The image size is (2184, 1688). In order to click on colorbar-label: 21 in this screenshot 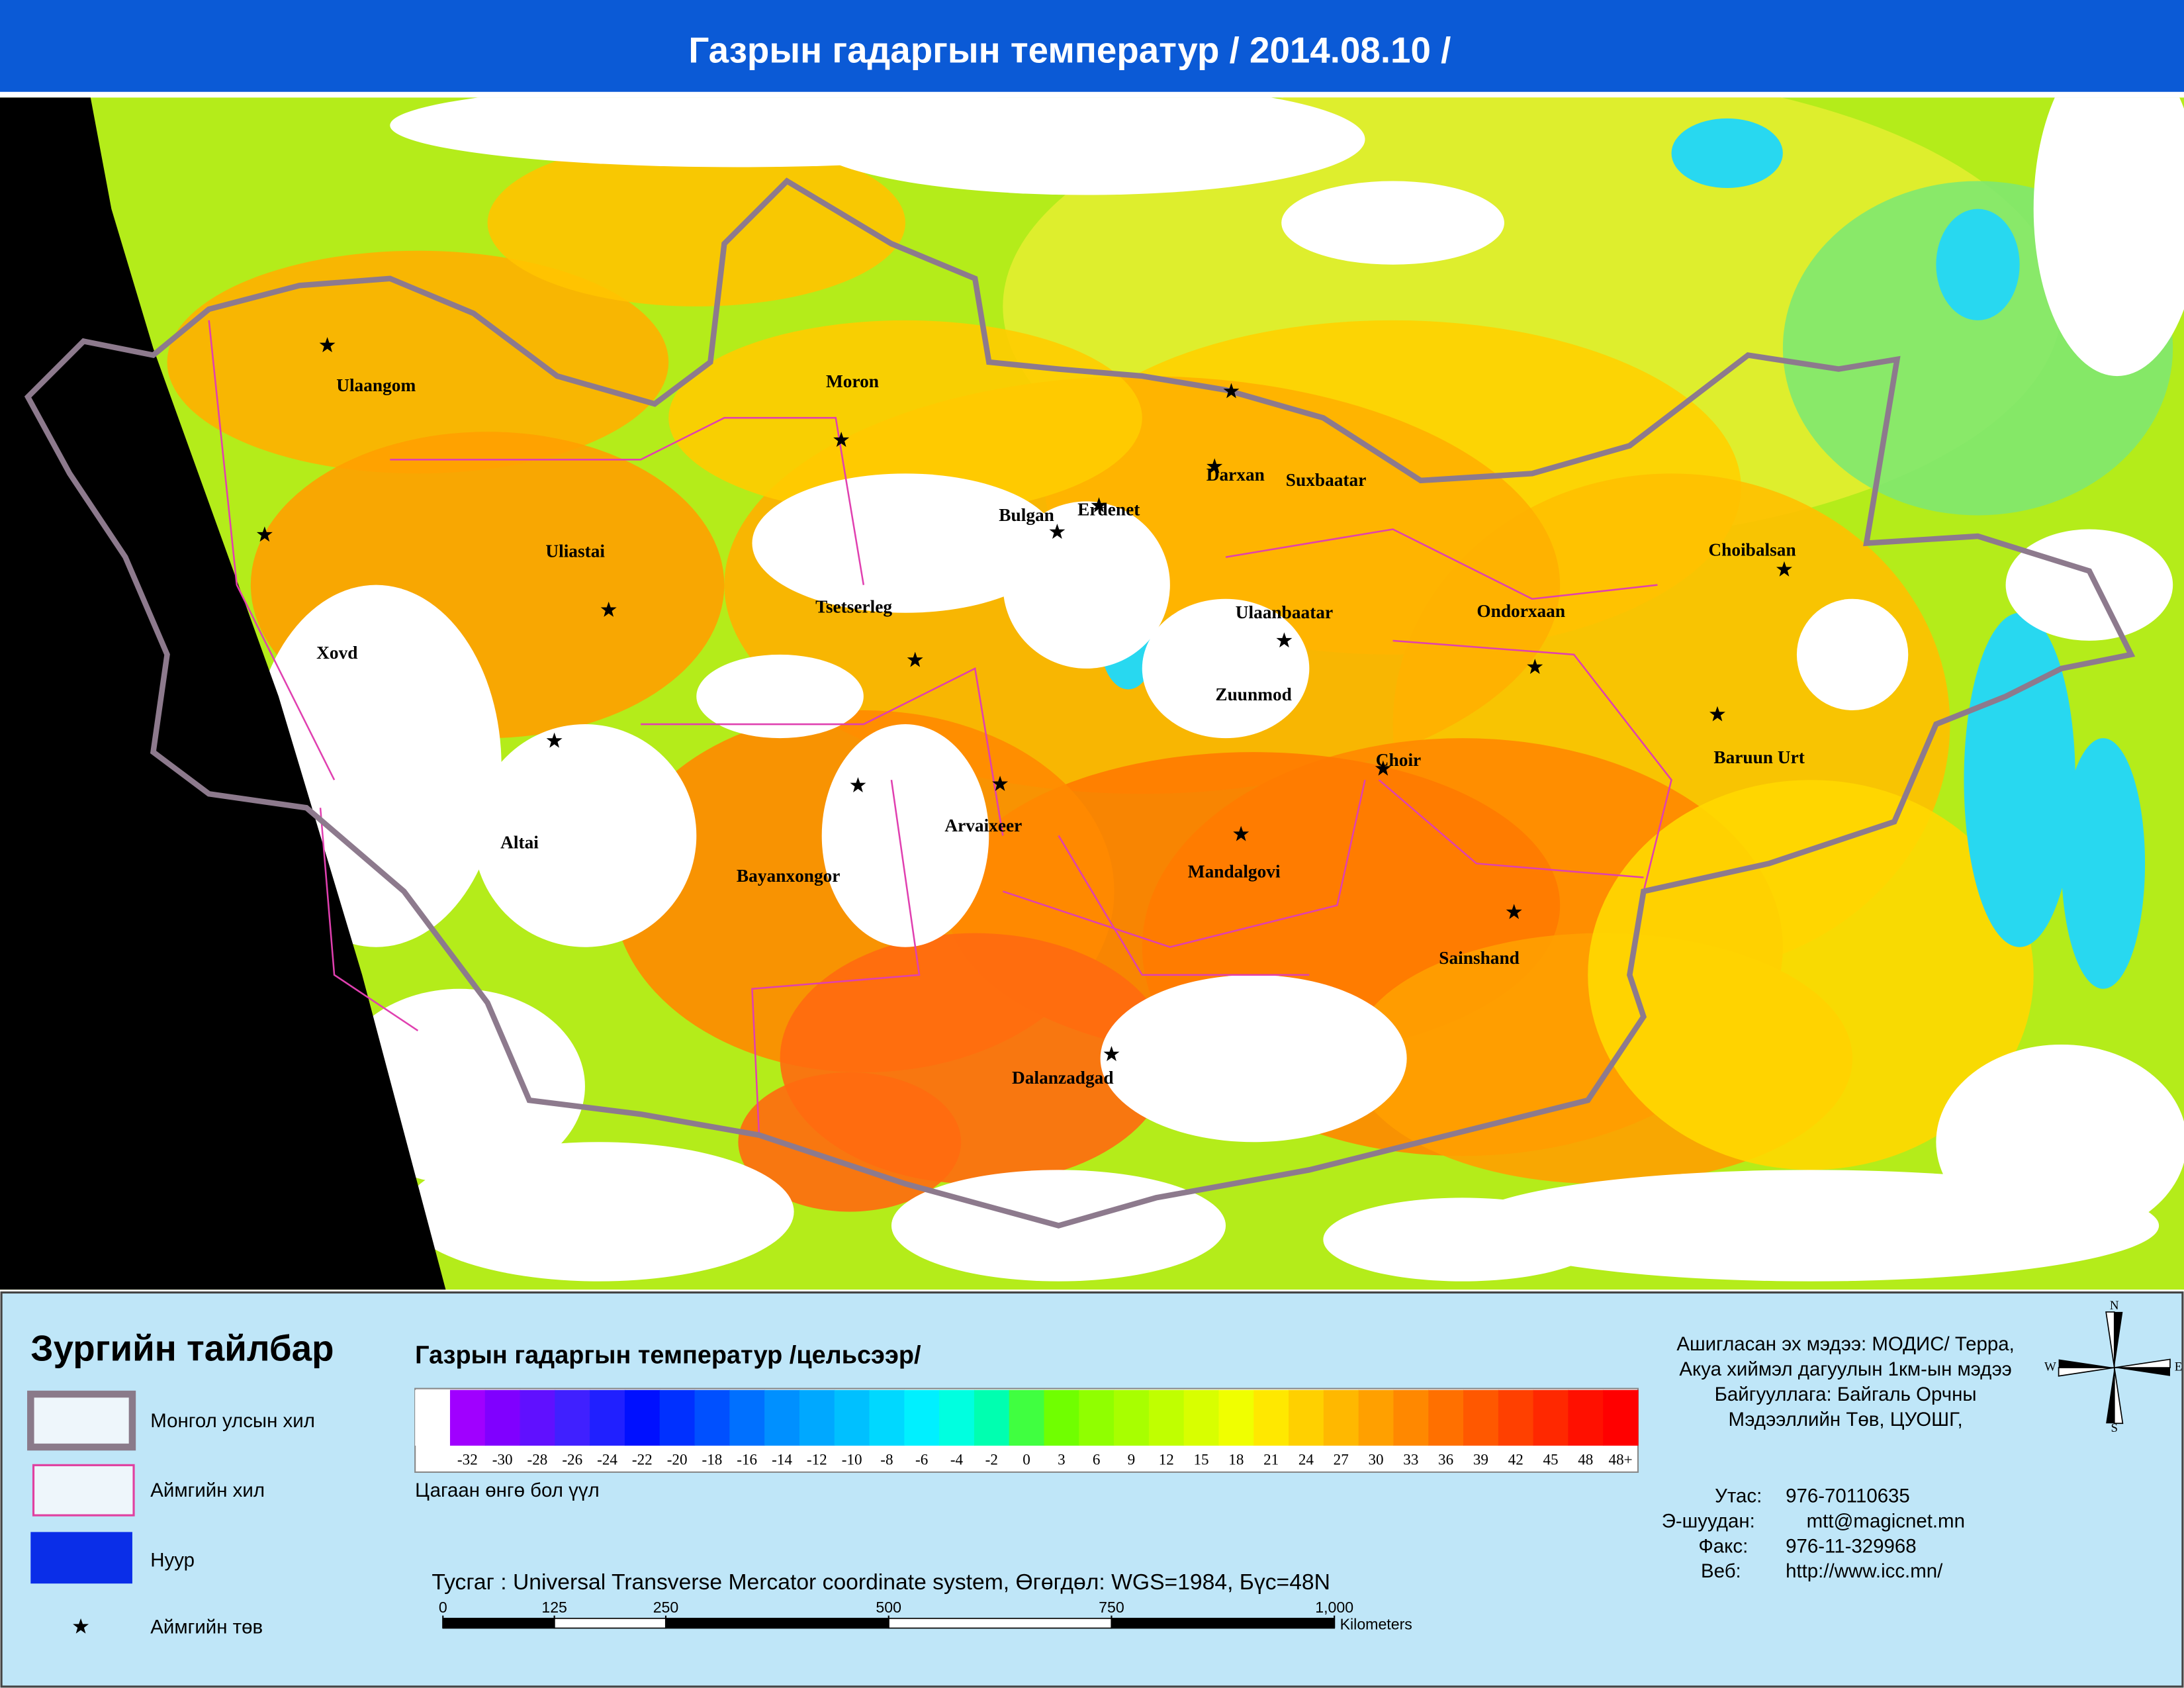, I will do `click(1271, 1459)`.